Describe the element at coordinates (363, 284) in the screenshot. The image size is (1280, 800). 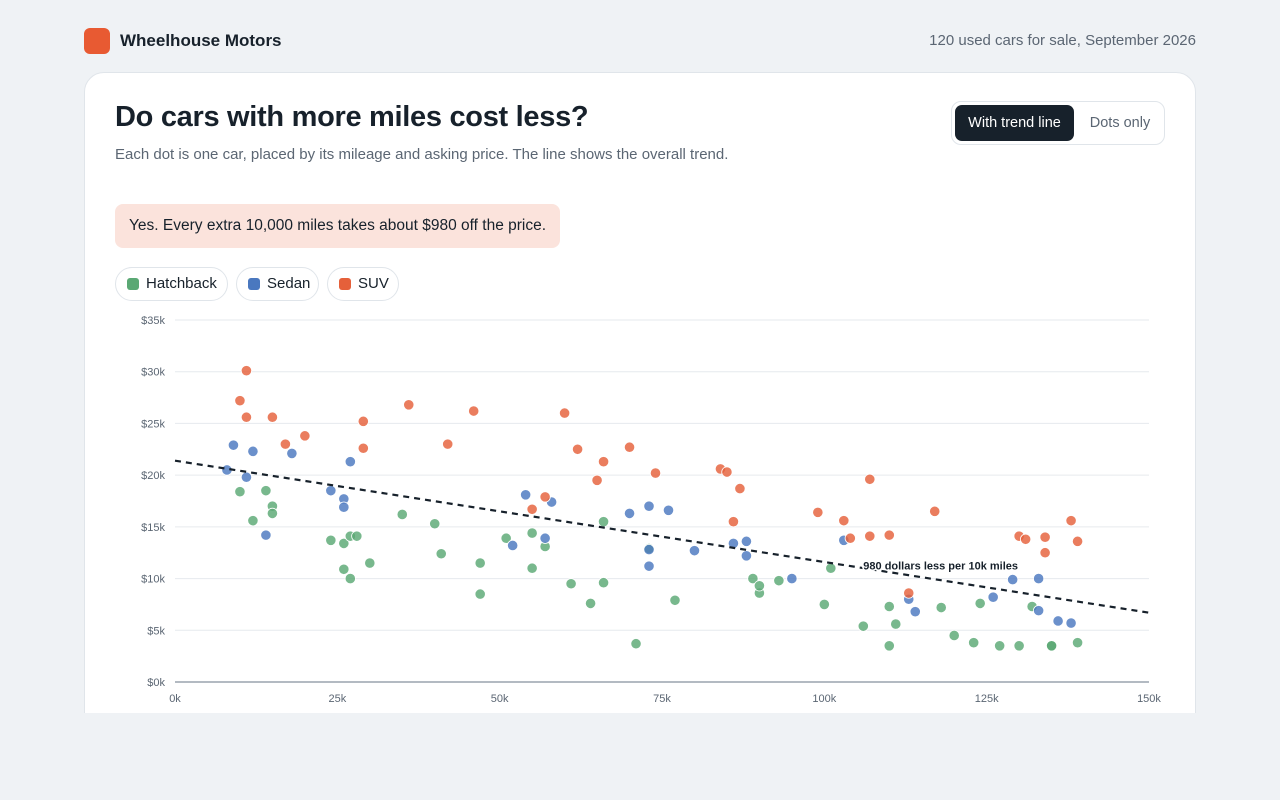
I see `legend-chip-suv: SUV` at that location.